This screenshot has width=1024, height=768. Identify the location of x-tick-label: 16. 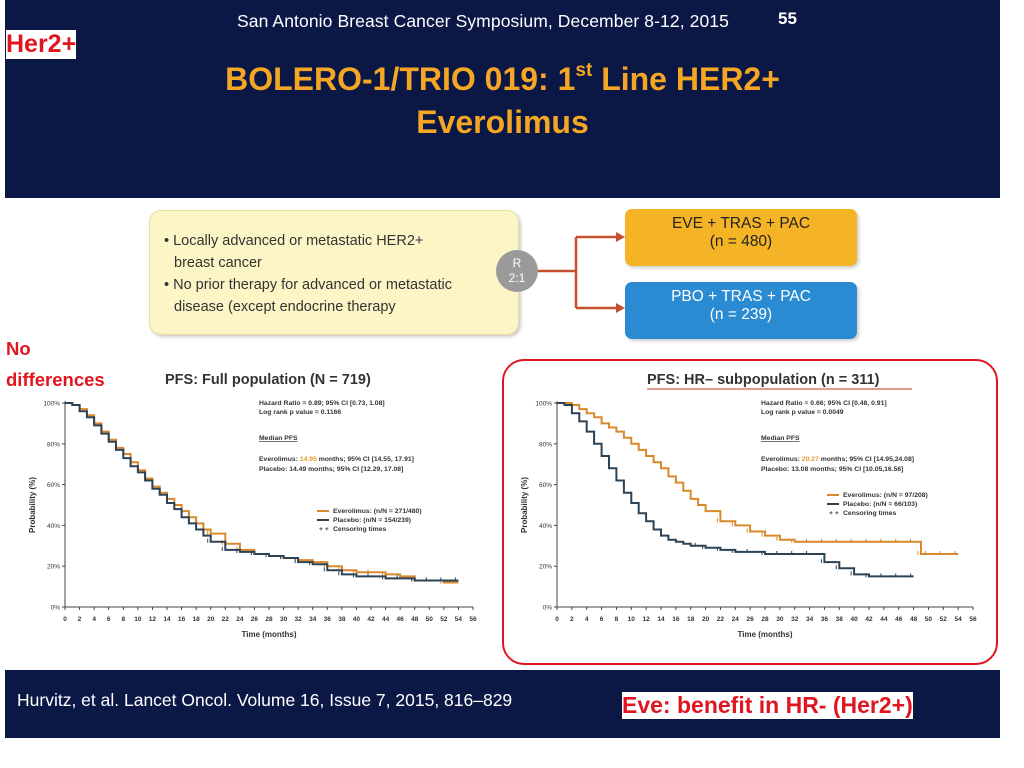
(676, 619).